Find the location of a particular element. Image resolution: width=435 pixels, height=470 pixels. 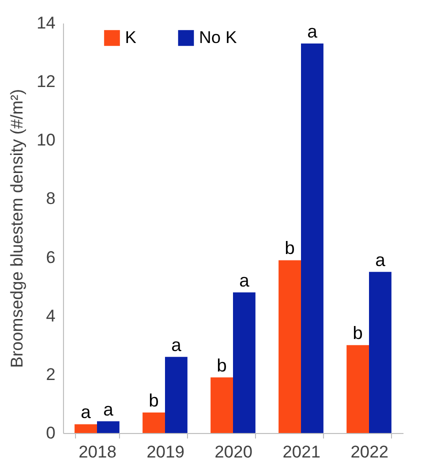

y-tick-label: 4 is located at coordinates (51, 316).